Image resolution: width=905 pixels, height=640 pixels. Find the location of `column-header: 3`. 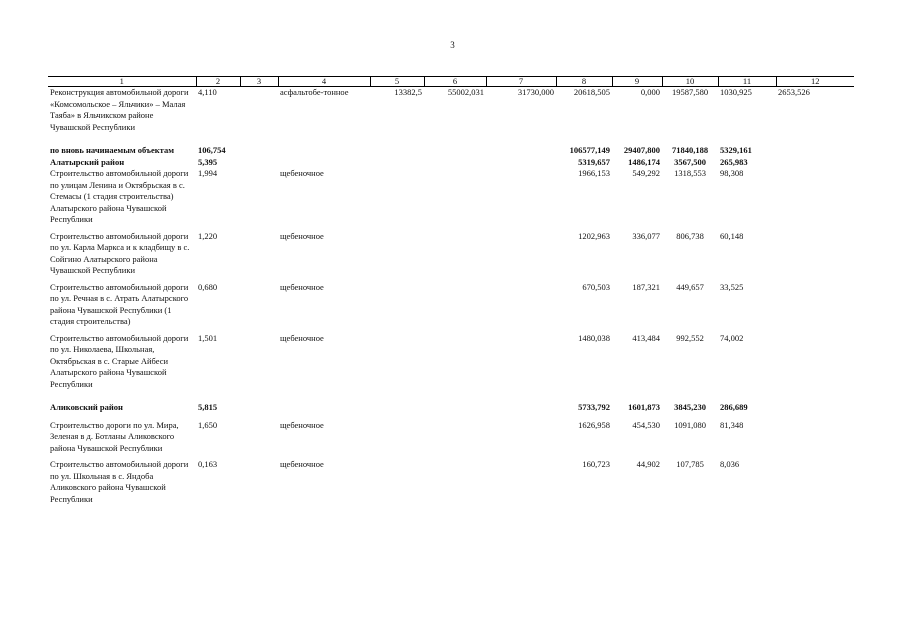

column-header: 3 is located at coordinates (259, 81).